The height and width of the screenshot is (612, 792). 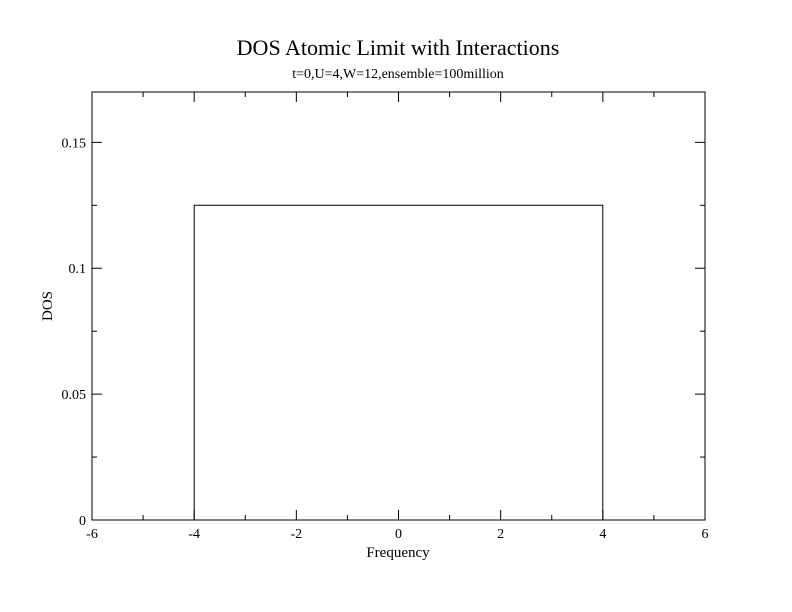 I want to click on x-tick-label: -4, so click(x=194, y=534).